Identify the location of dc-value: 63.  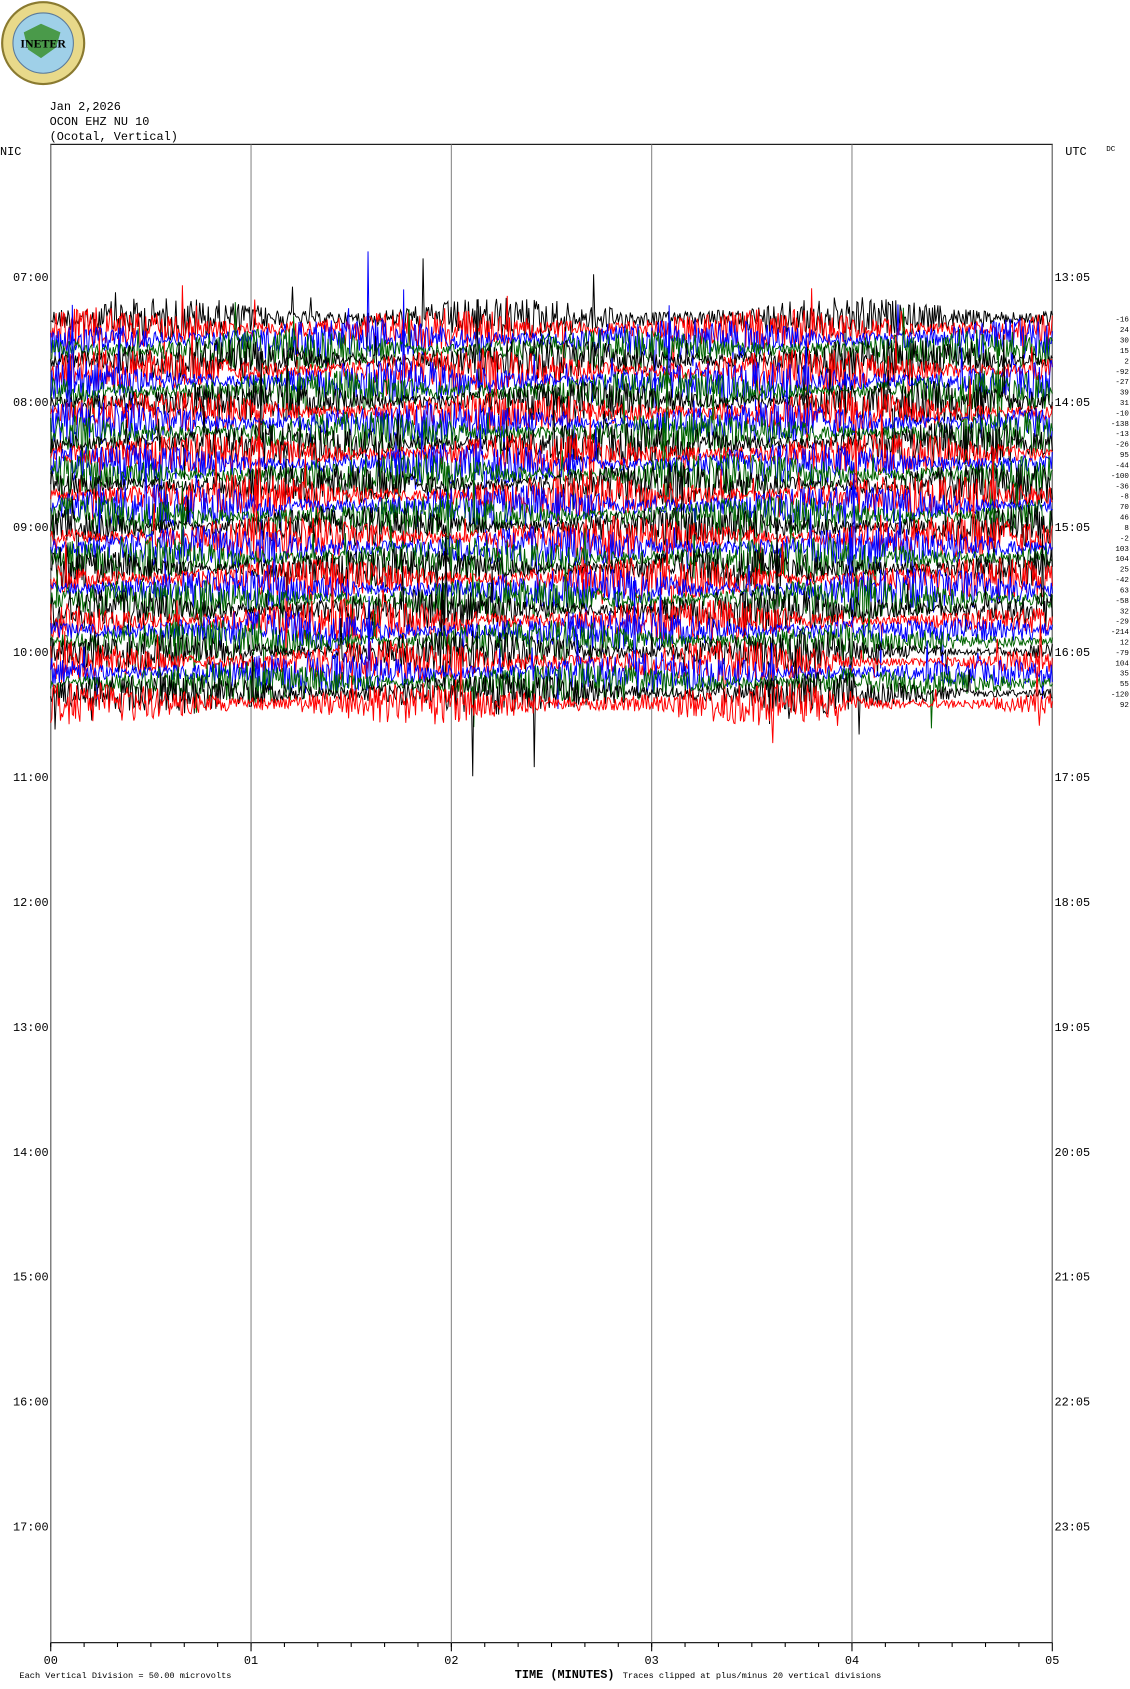
(1125, 591).